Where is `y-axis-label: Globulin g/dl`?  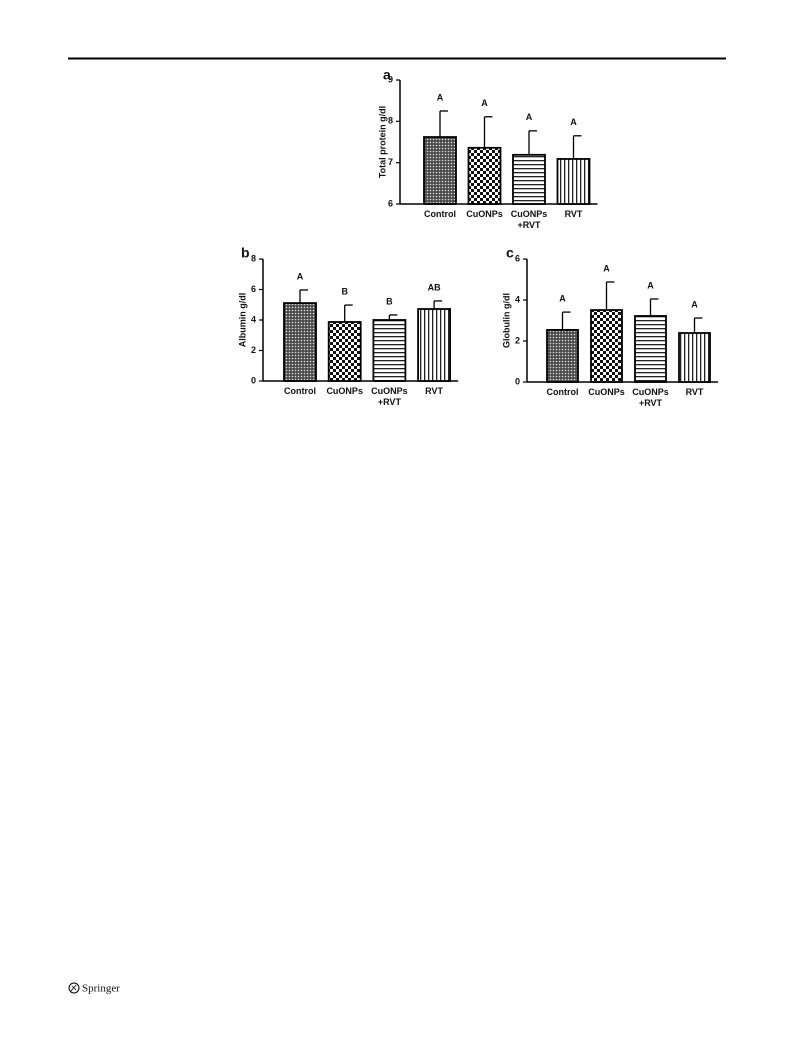
y-axis-label: Globulin g/dl is located at coordinates (506, 320).